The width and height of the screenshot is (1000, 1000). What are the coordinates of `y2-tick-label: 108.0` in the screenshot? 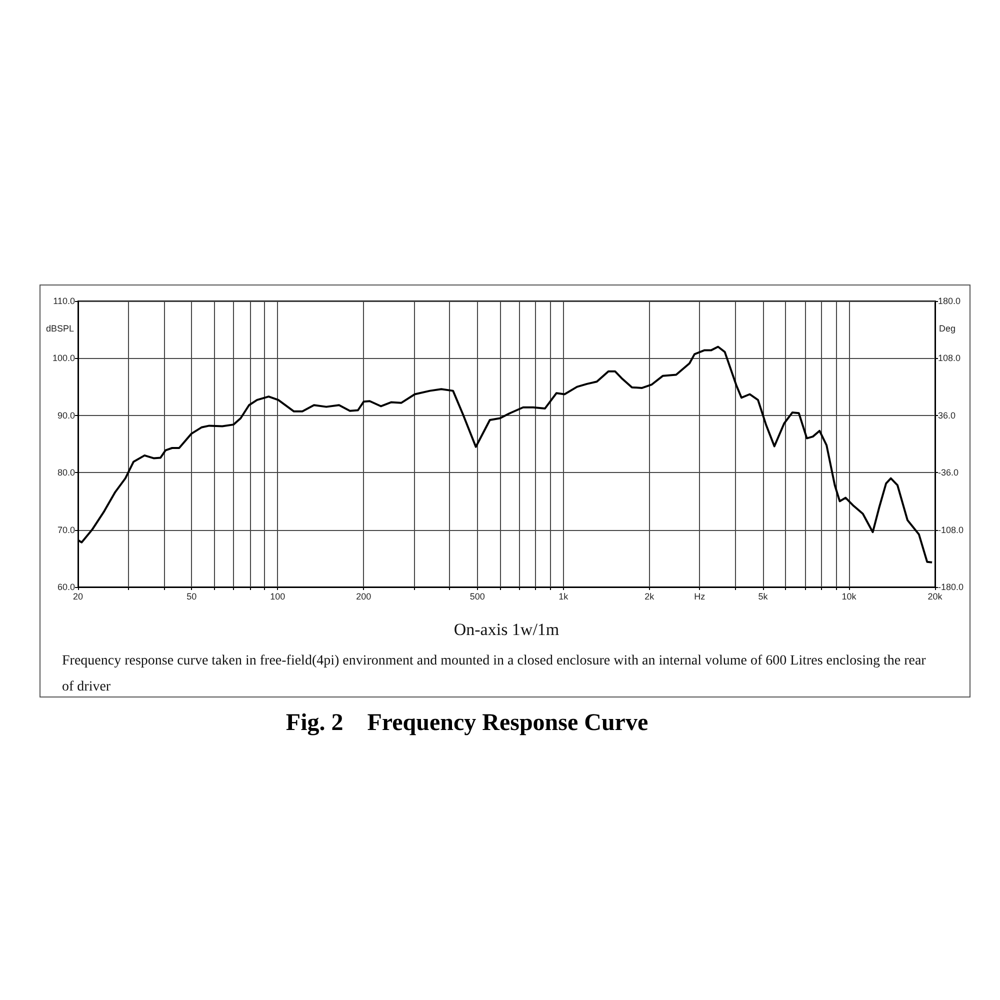 It's located at (949, 358).